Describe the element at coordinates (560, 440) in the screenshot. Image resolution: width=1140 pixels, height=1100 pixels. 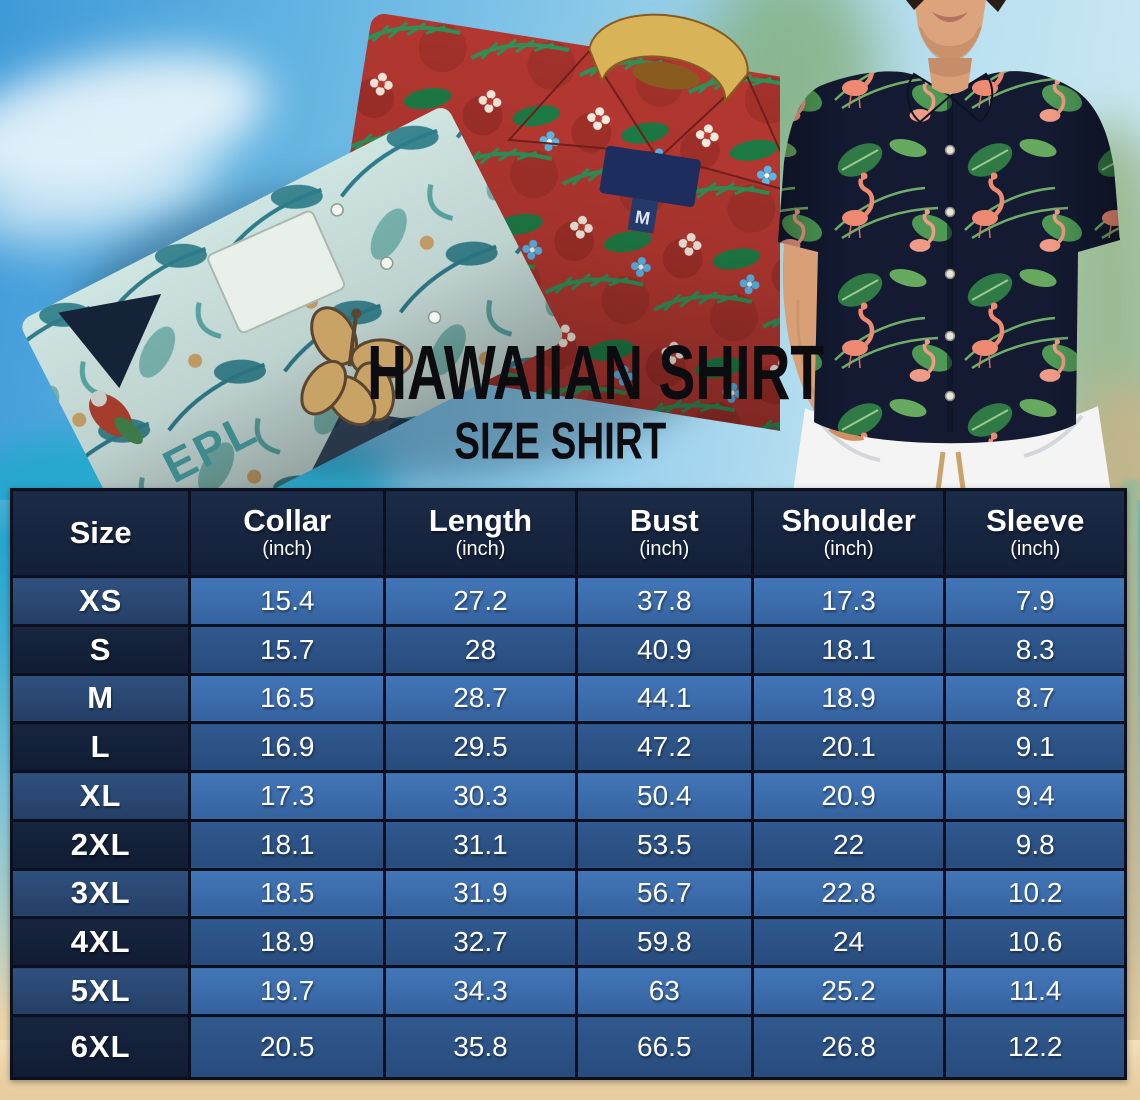
I see `page-subtitle: SIZE SHIRT` at that location.